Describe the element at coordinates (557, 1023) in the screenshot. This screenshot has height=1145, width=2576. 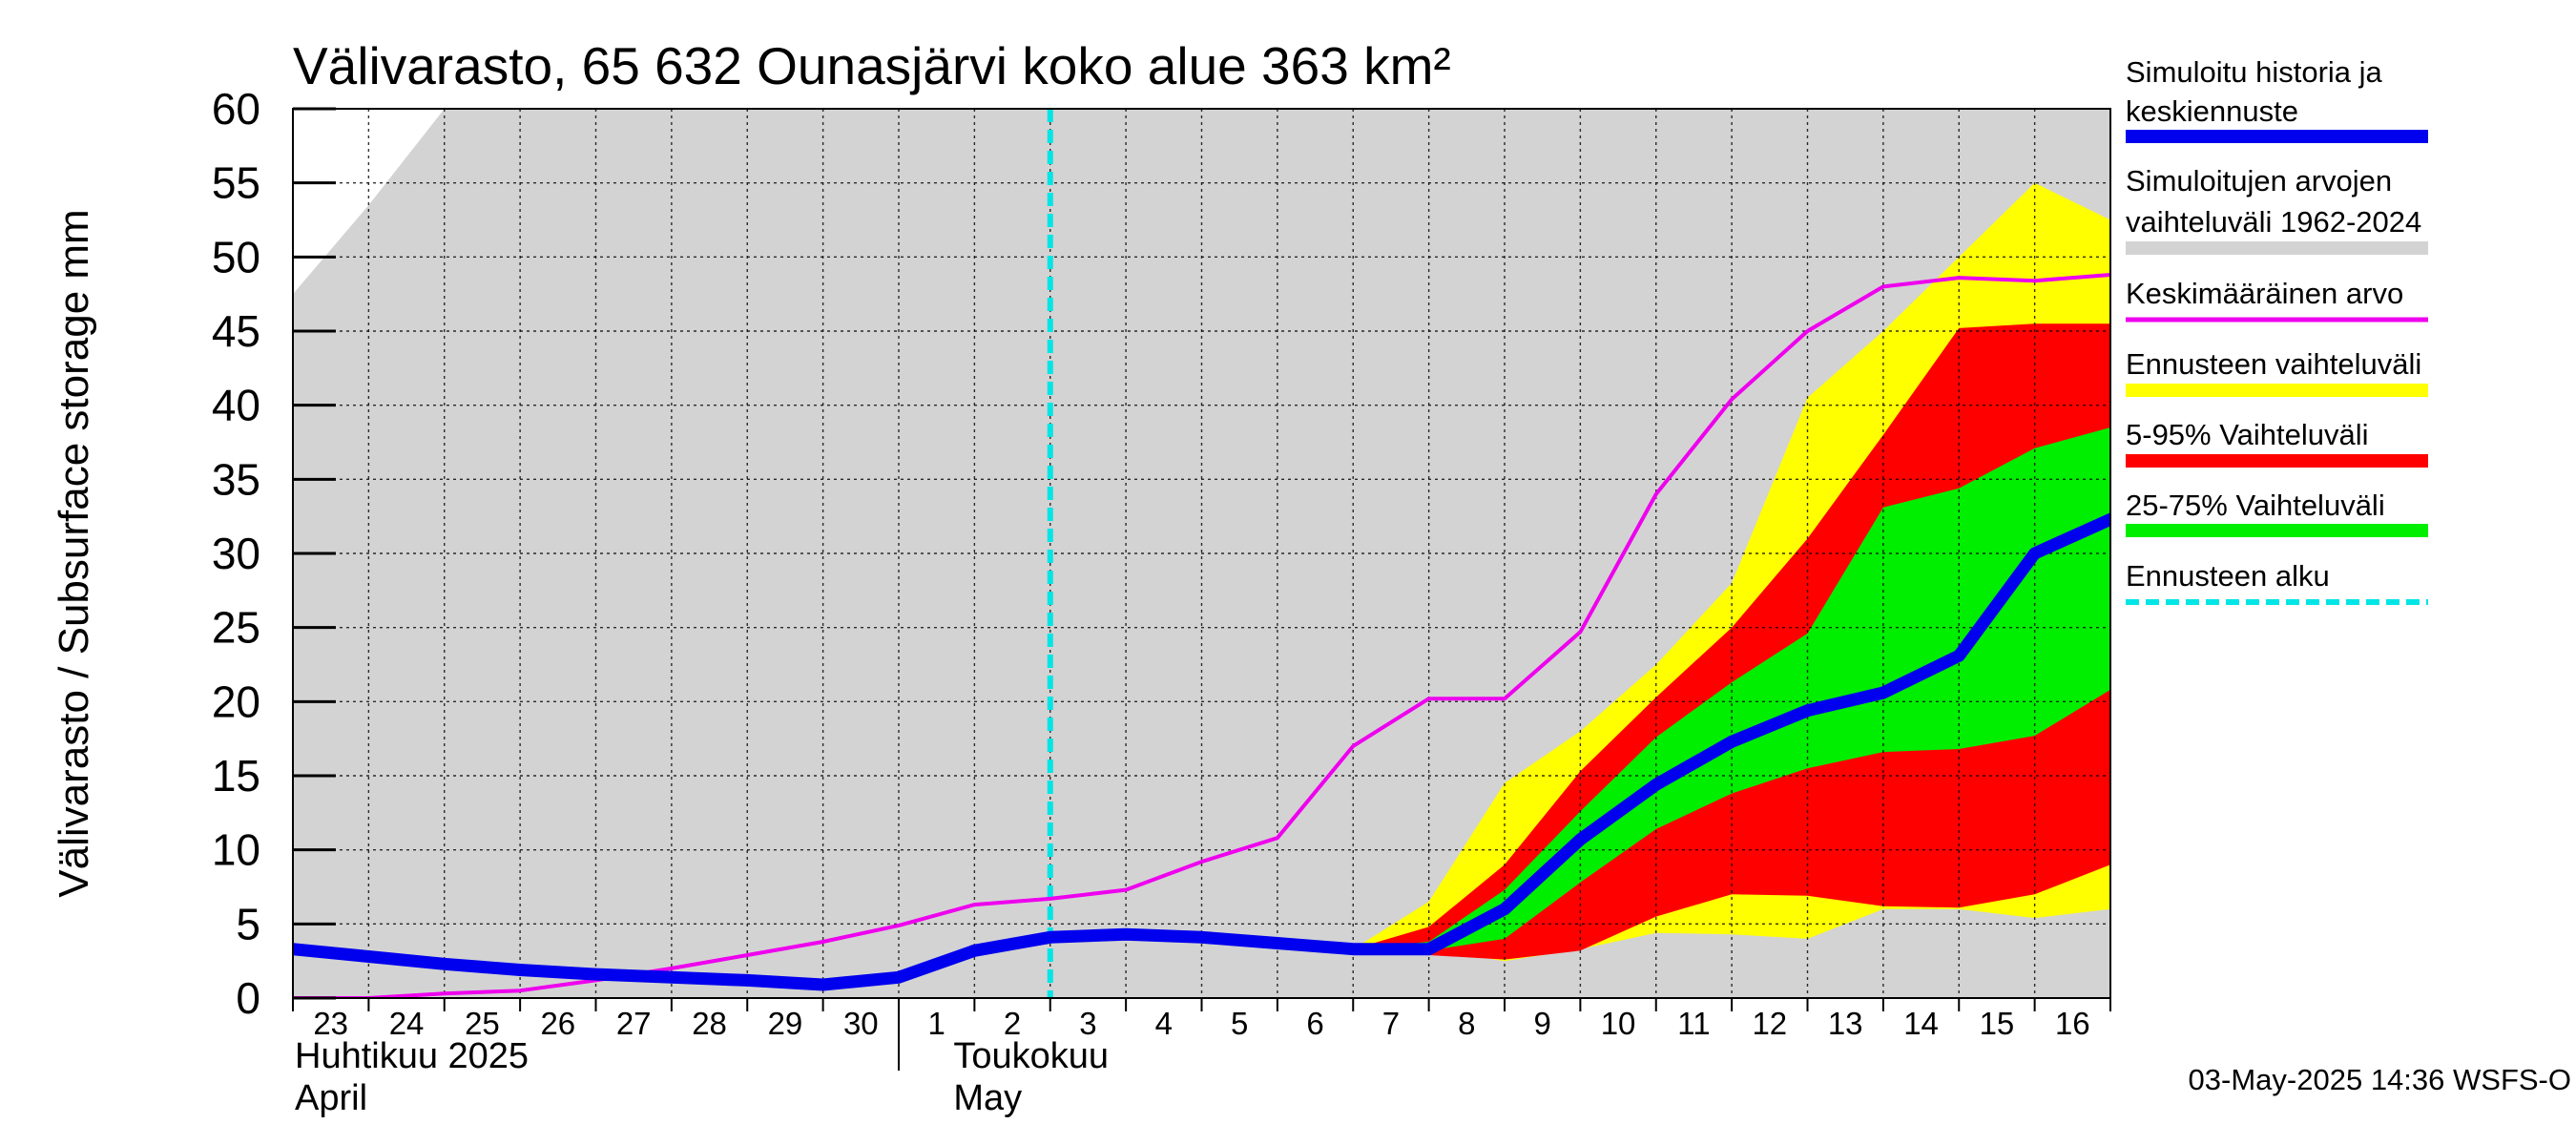
I see `xtick-label: 26` at that location.